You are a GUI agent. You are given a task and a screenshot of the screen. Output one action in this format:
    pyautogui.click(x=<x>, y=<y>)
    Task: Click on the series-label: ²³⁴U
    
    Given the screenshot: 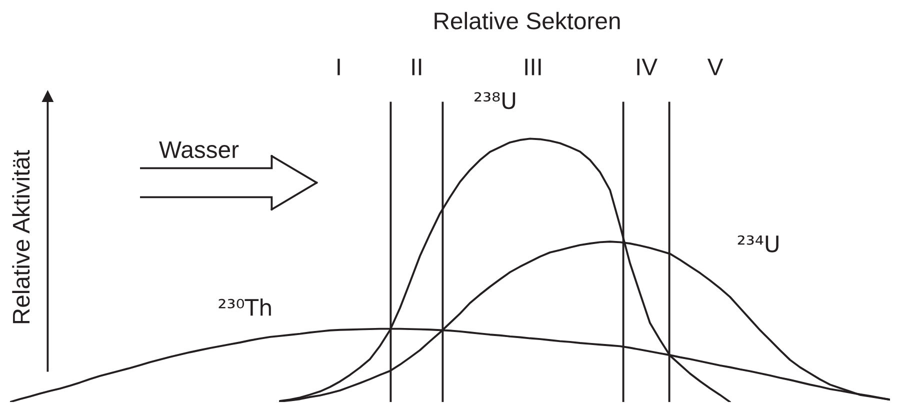 What is the action you would take?
    pyautogui.click(x=758, y=243)
    